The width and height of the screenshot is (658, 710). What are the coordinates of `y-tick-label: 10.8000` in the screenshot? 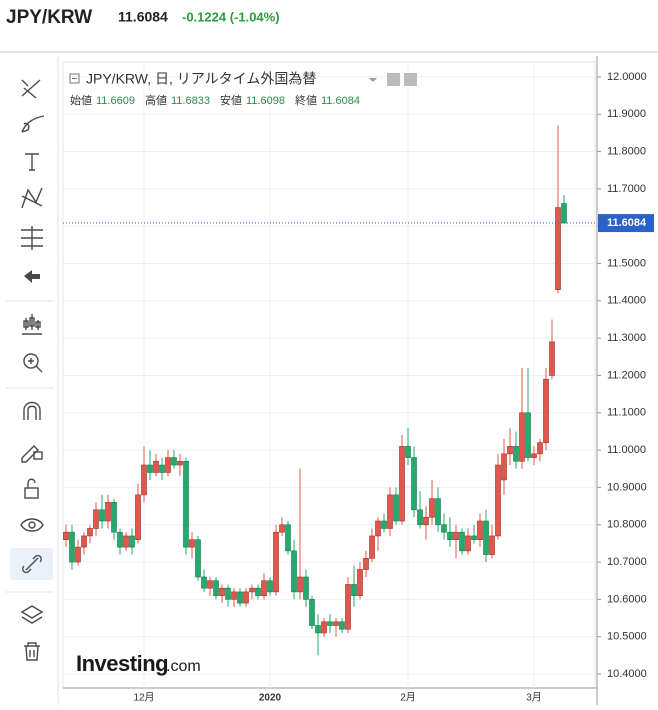 It's located at (627, 525).